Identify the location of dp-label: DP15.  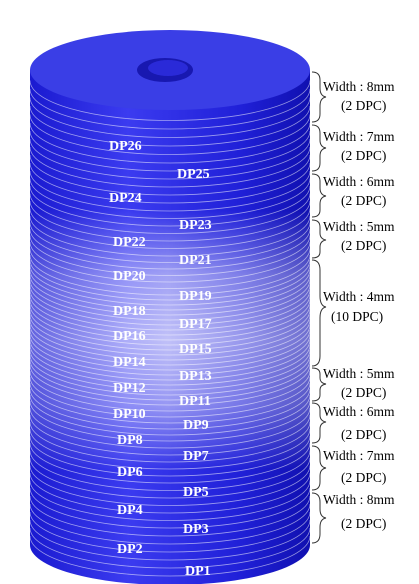
(195, 349).